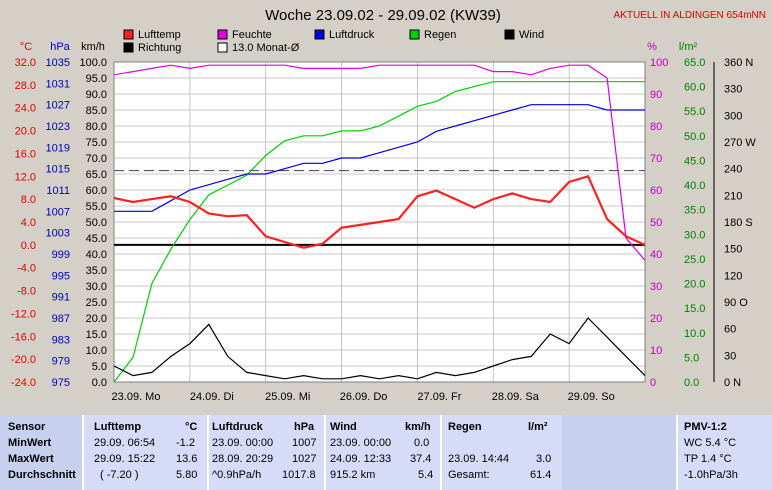  What do you see at coordinates (28, 200) in the screenshot?
I see `y-tick-label: 8.0` at bounding box center [28, 200].